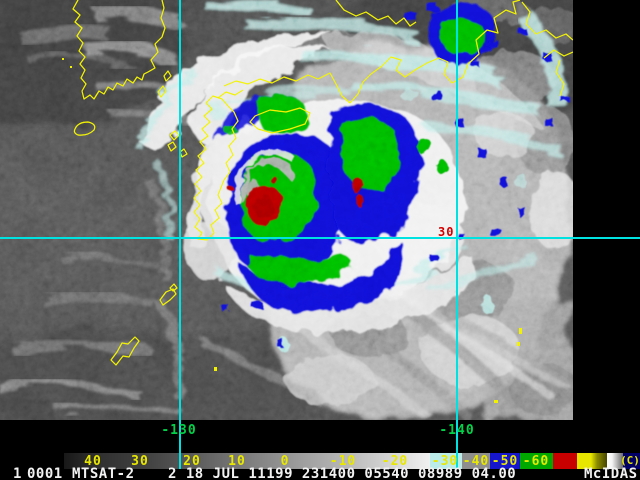  What do you see at coordinates (342, 473) in the screenshot?
I see `datetime-fields: 2 18 JUL 11199 231400 05540 08989 04.00` at bounding box center [342, 473].